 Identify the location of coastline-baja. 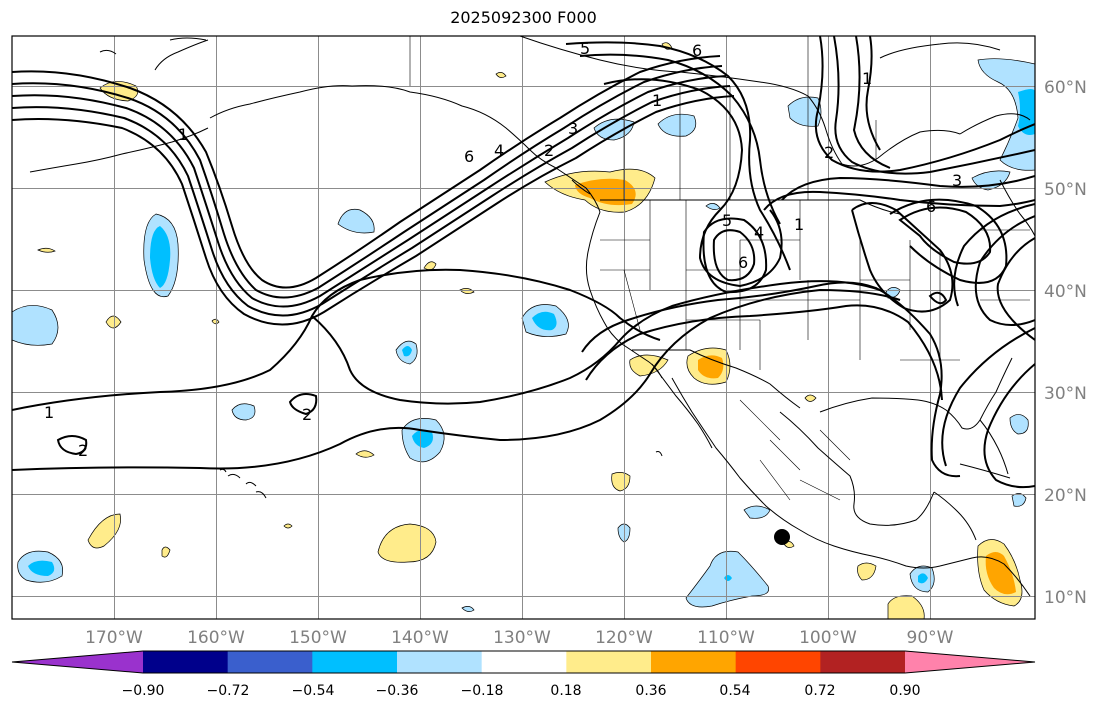
(796, 466).